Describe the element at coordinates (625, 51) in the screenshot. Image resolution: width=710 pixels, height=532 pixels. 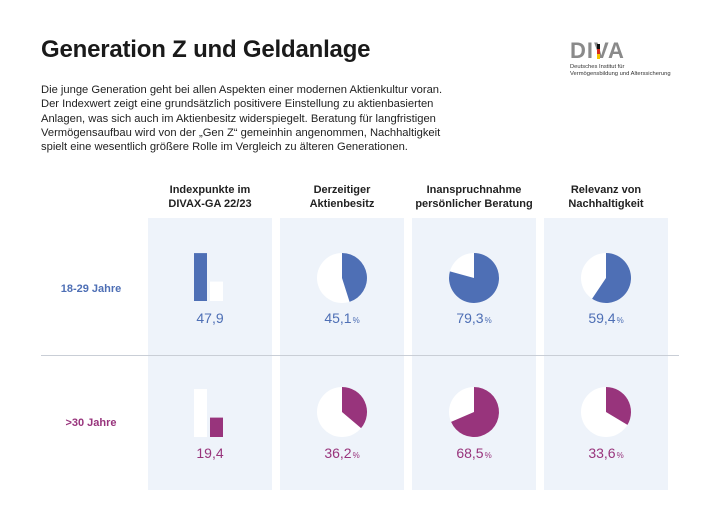
I see `logo-word: DIVA` at that location.